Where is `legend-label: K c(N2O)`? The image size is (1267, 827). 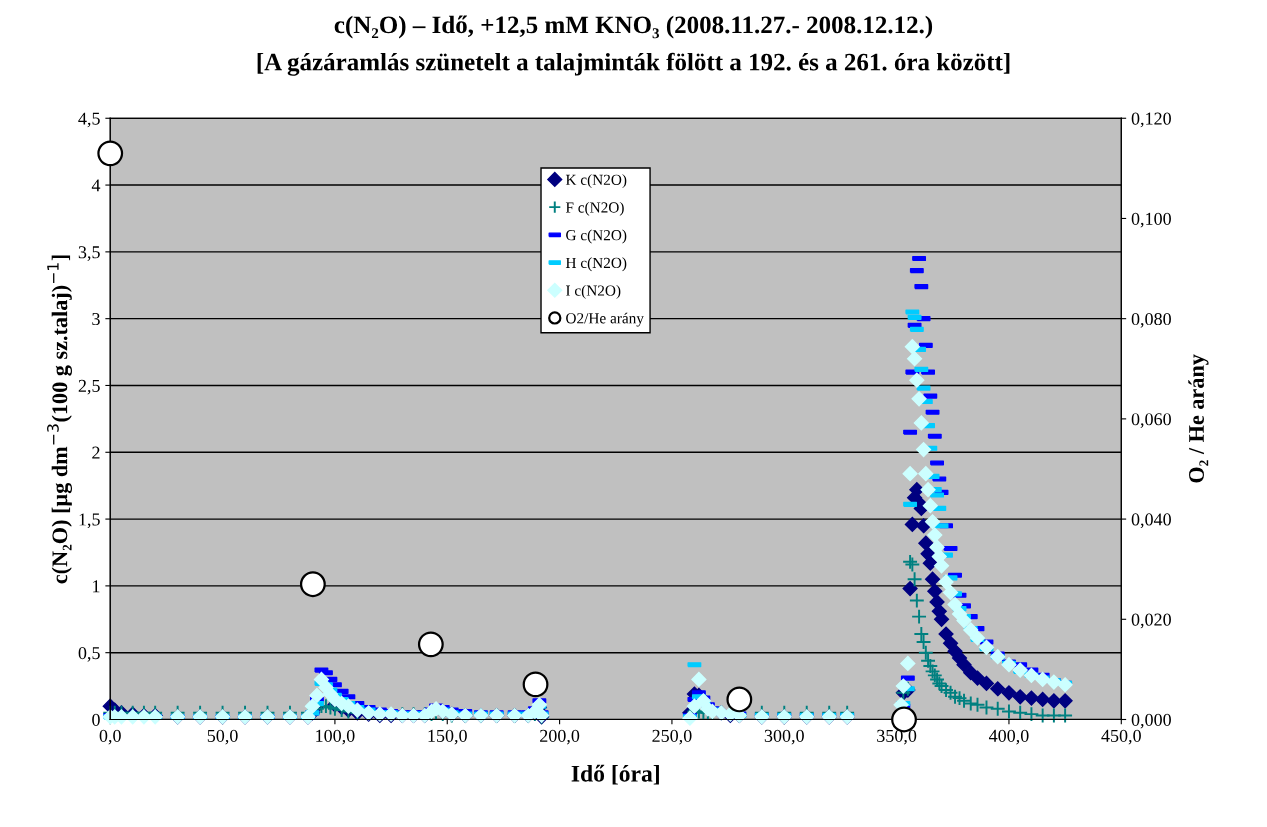 legend-label: K c(N2O) is located at coordinates (596, 181).